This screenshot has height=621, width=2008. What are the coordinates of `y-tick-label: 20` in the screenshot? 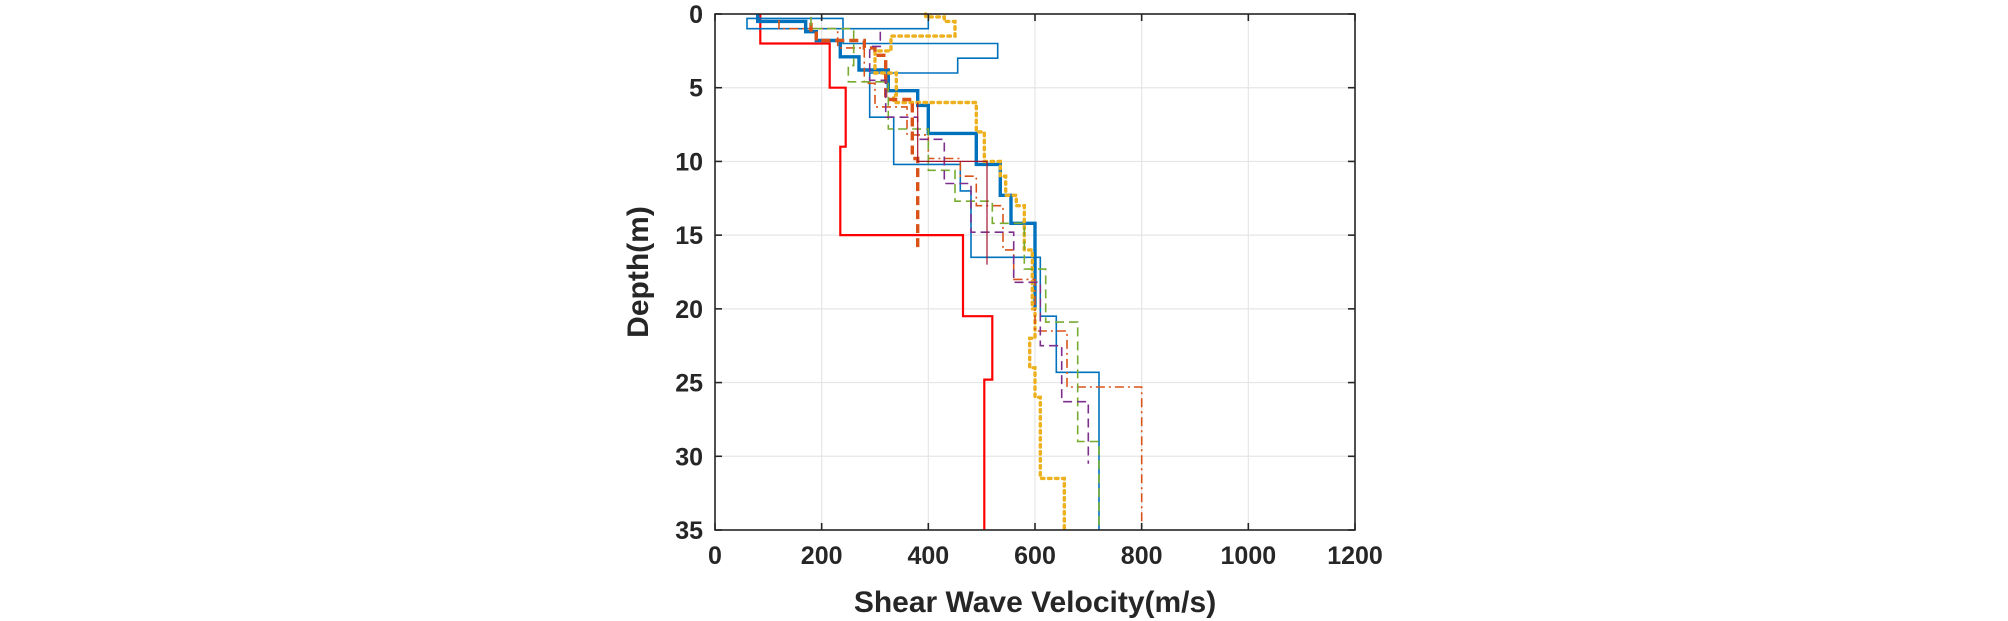 It's located at (689, 310).